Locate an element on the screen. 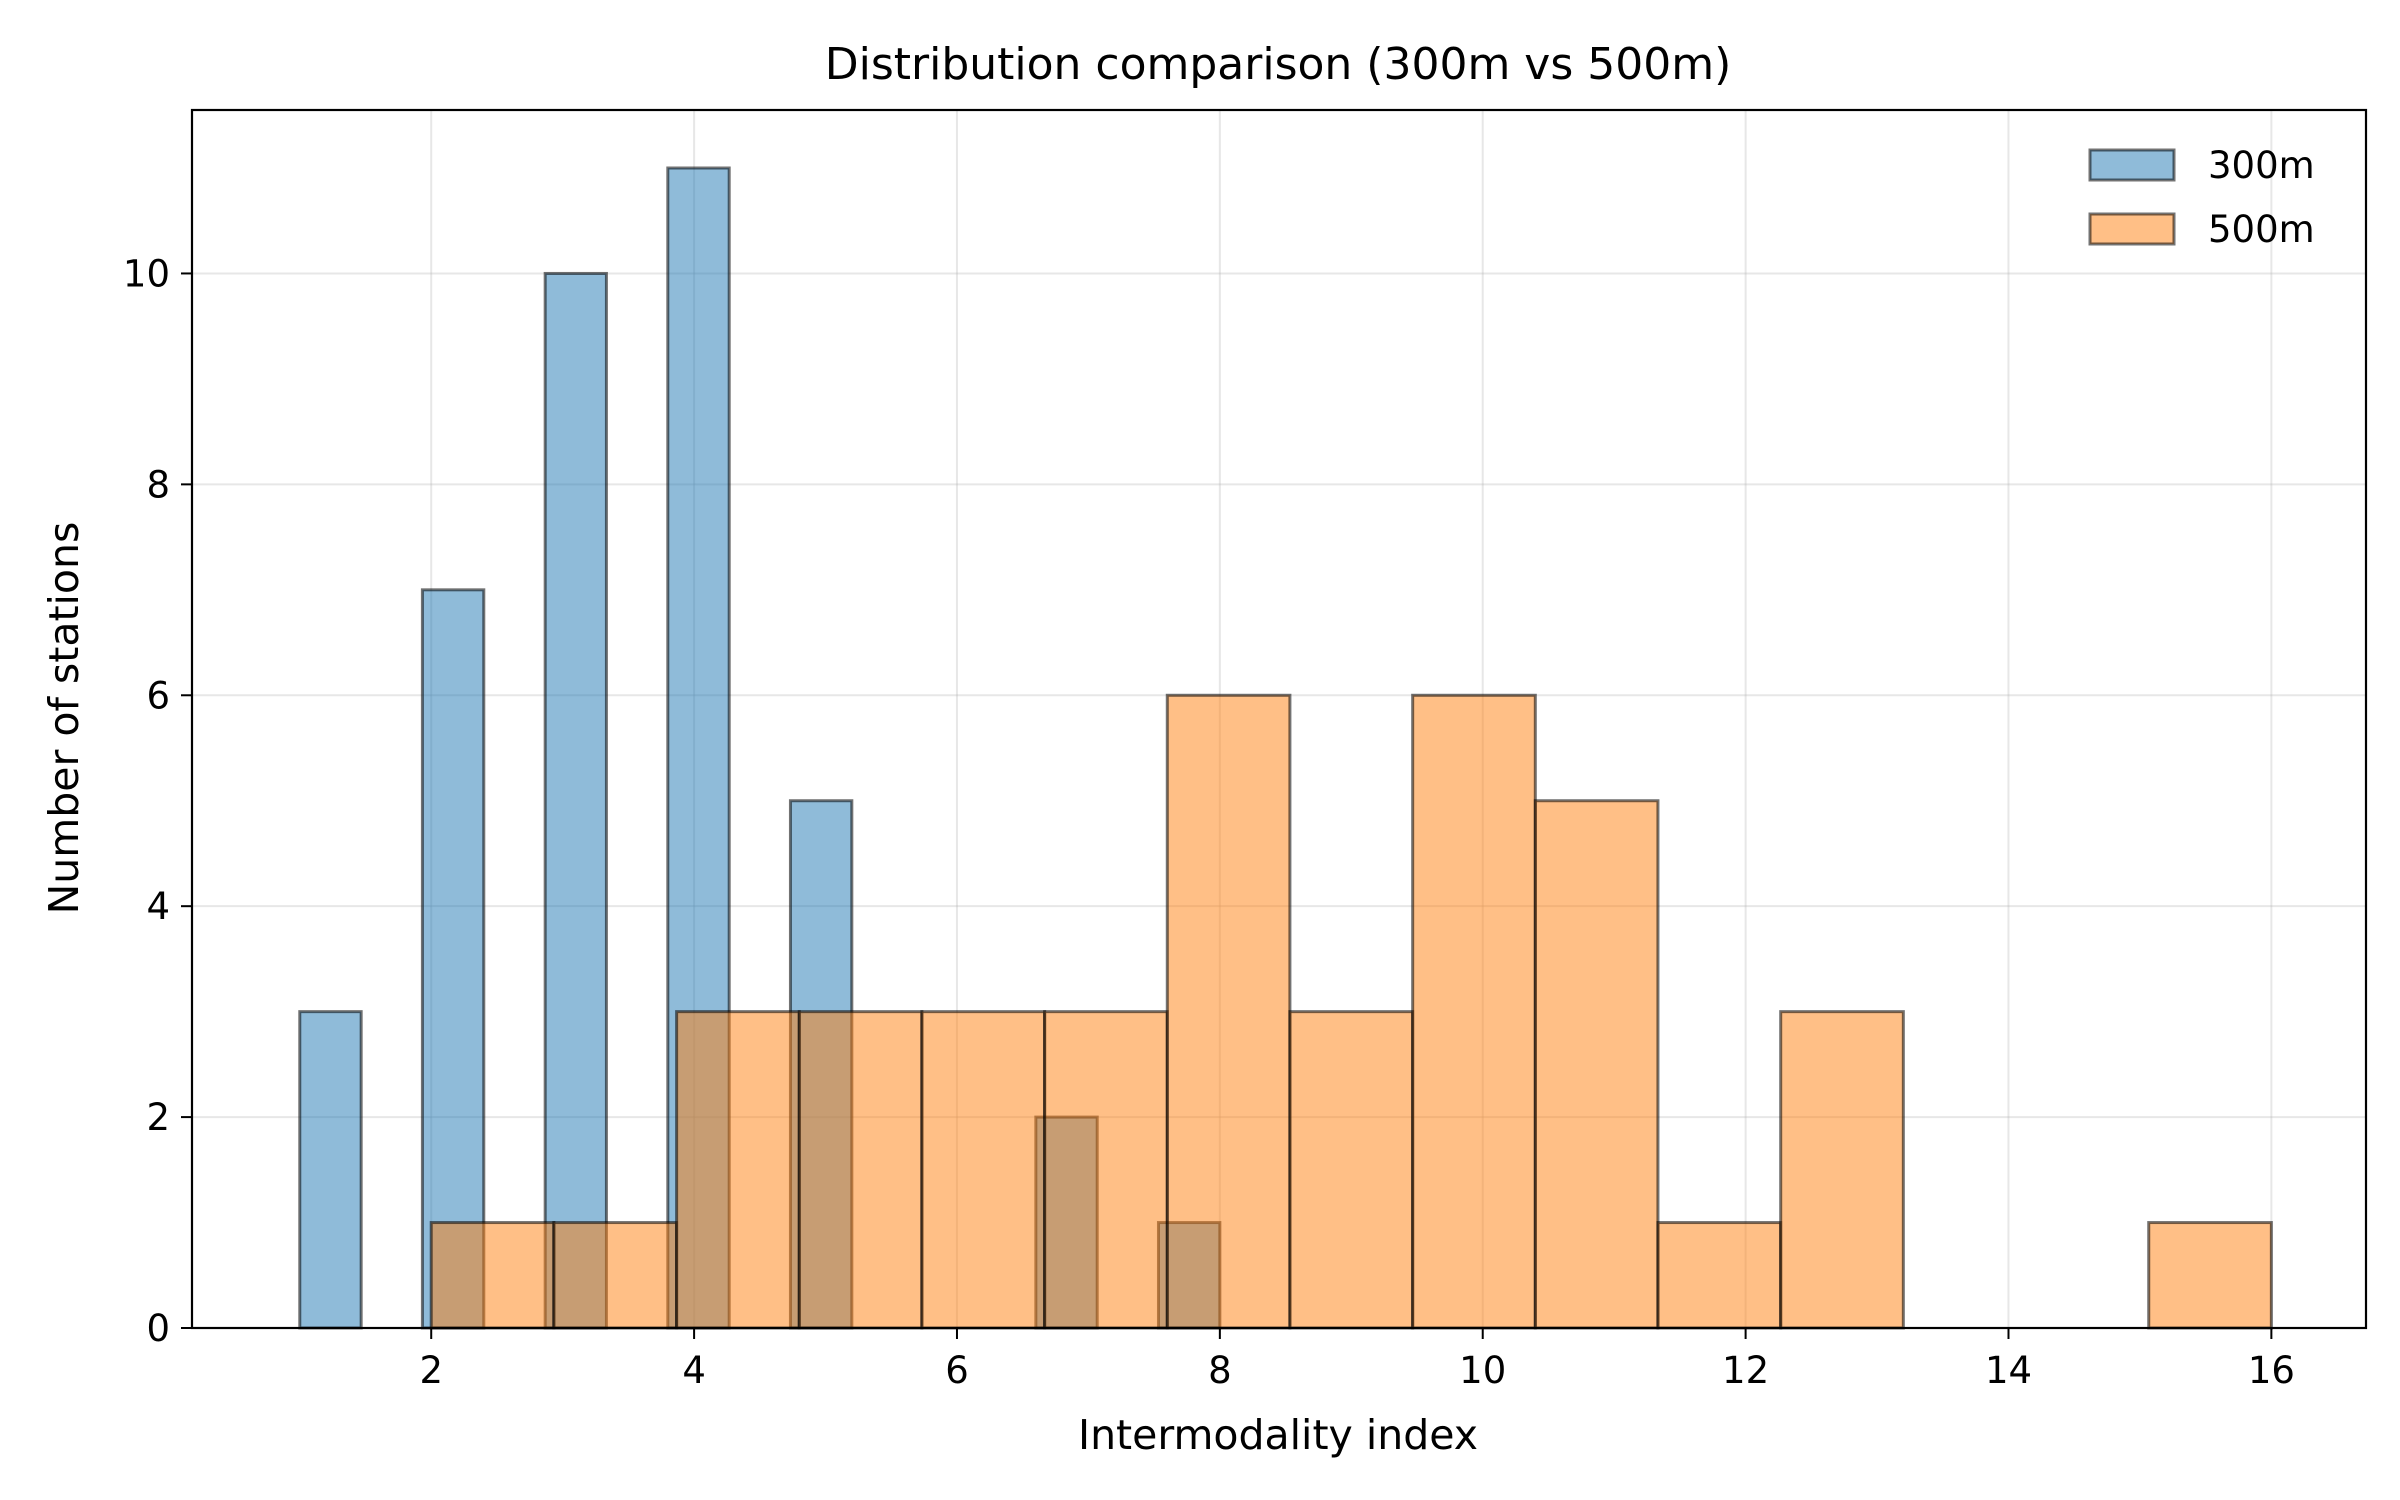 This screenshot has width=2400, height=1500. y-tick-label: 4 is located at coordinates (158, 906).